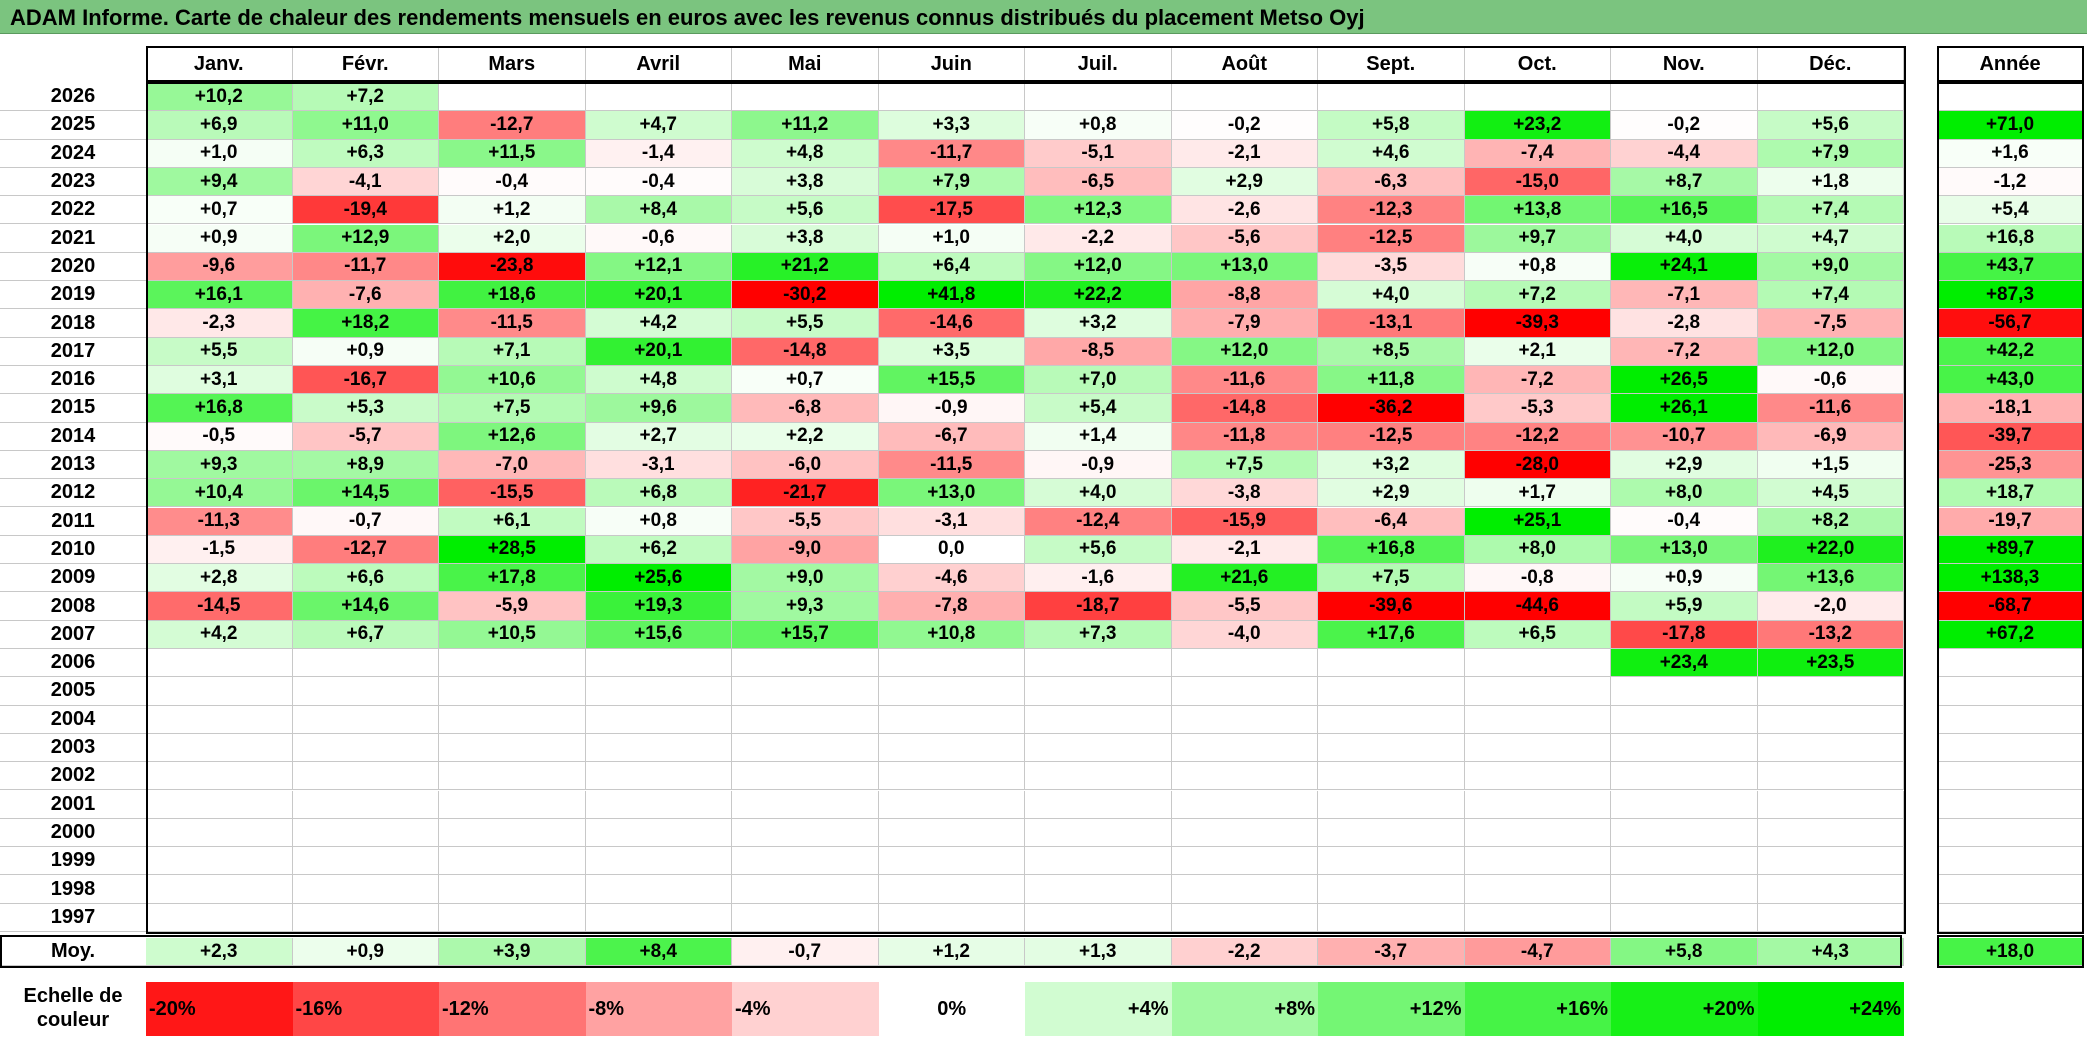 The width and height of the screenshot is (2087, 1037). What do you see at coordinates (1244, 153) in the screenshot?
I see `heatmap-cell: -2,1` at bounding box center [1244, 153].